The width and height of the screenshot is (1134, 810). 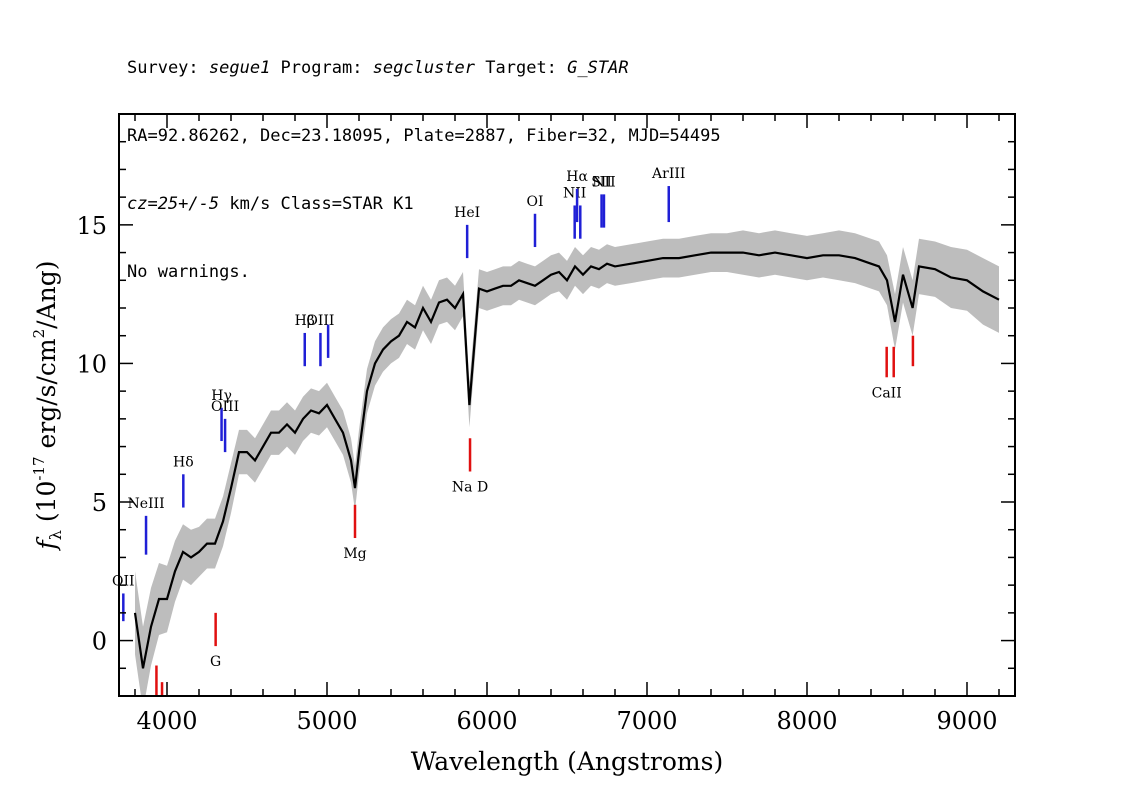 What do you see at coordinates (188, 271) in the screenshot?
I see `header-line-warnings: No warnings.` at bounding box center [188, 271].